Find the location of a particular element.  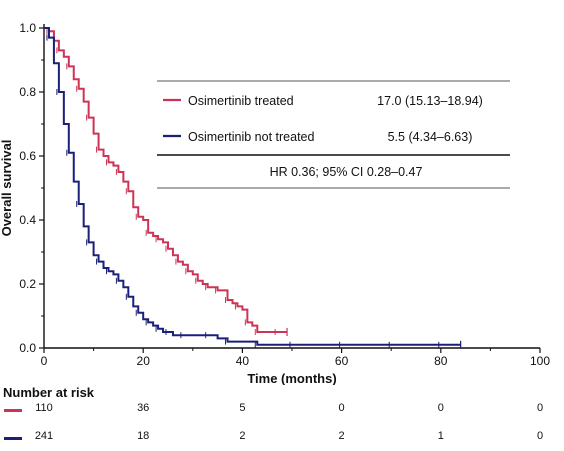

x-tick-label: 60 is located at coordinates (342, 361).